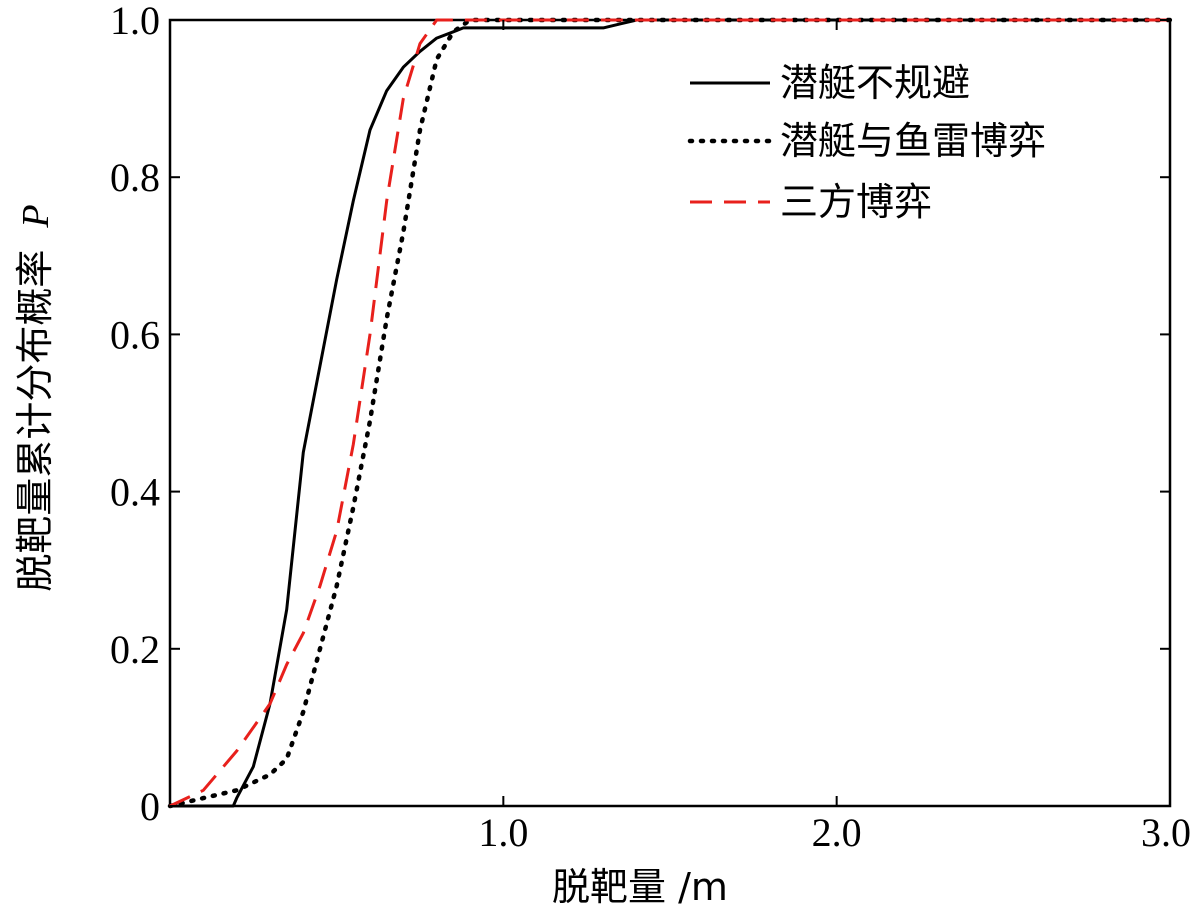 This screenshot has height=919, width=1200. Describe the element at coordinates (640, 887) in the screenshot. I see `x-axis-title: 脱靶量 /m` at that location.